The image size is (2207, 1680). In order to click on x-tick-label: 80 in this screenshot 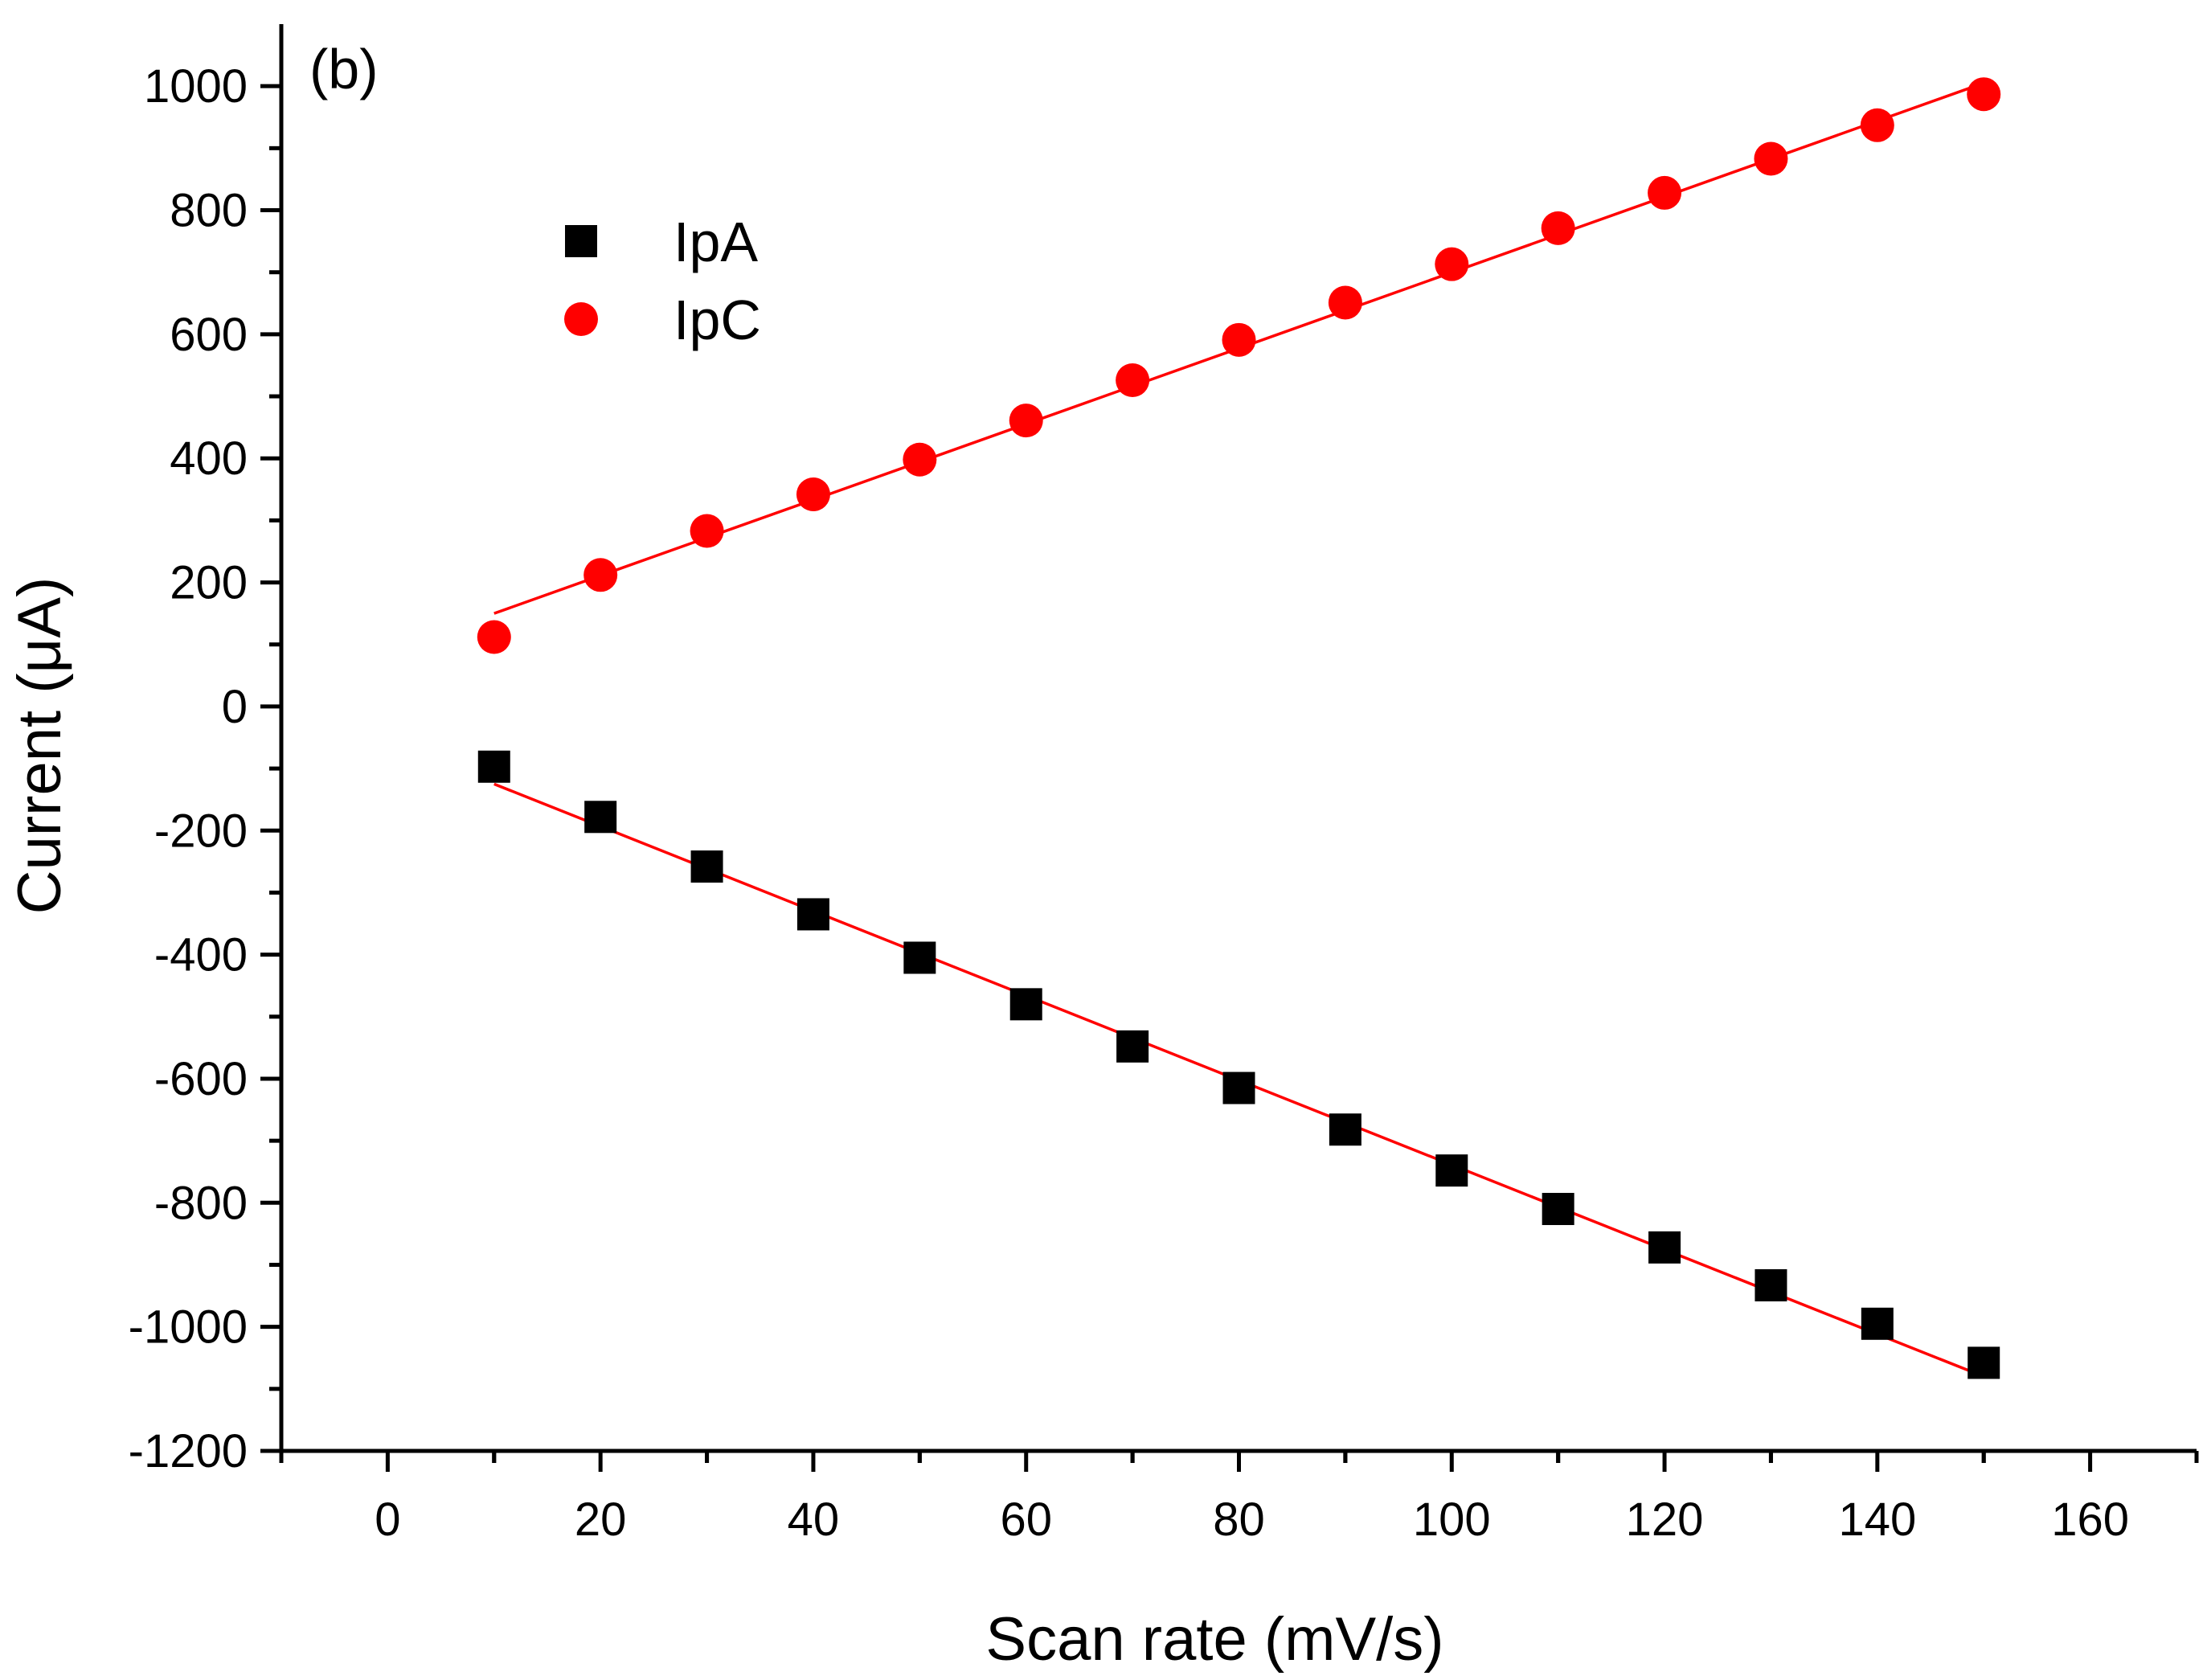, I will do `click(1239, 1520)`.